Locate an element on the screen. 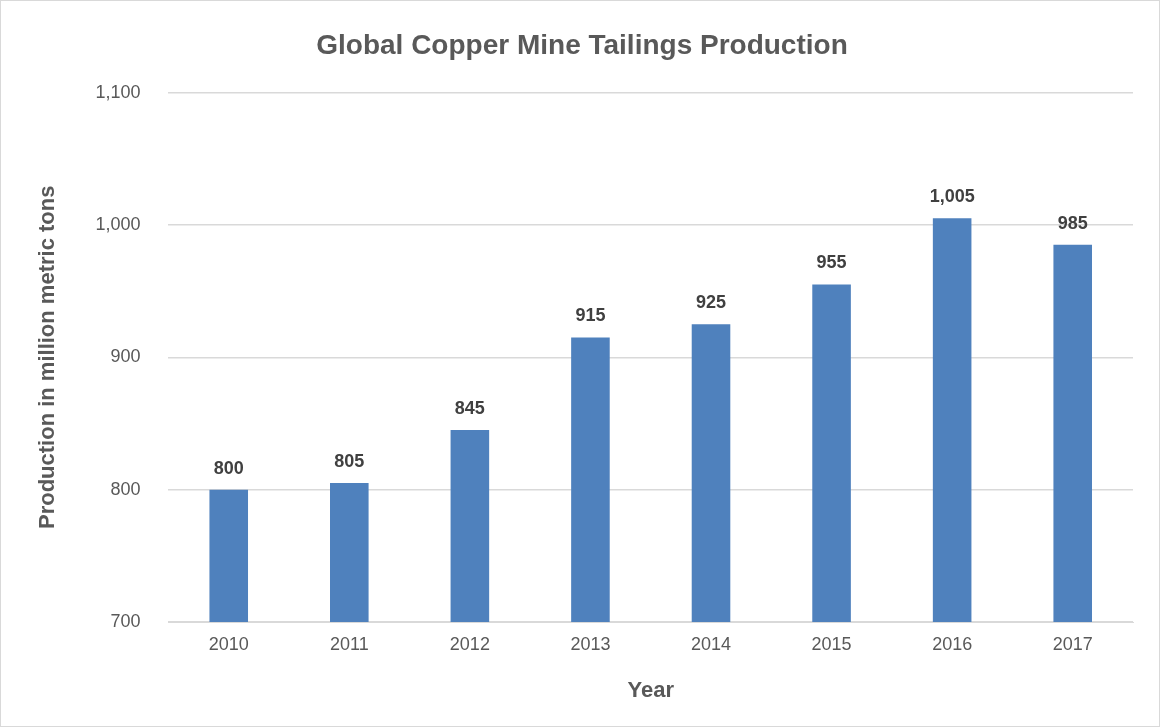 The image size is (1160, 727). data-label: 925 is located at coordinates (711, 302).